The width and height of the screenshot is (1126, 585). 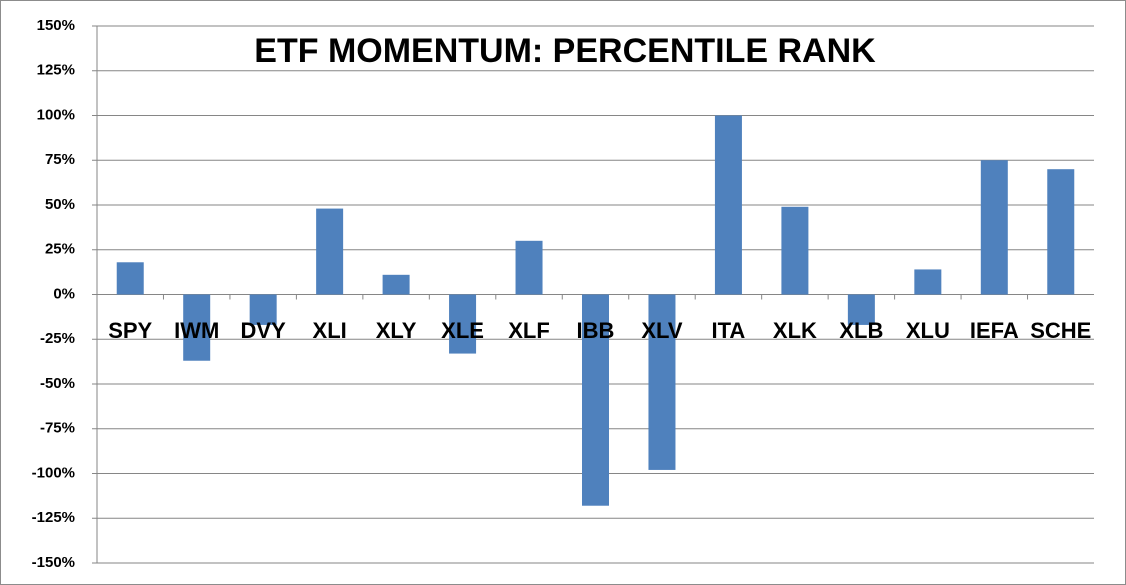 What do you see at coordinates (57, 383) in the screenshot?
I see `y-tick-label: -50%` at bounding box center [57, 383].